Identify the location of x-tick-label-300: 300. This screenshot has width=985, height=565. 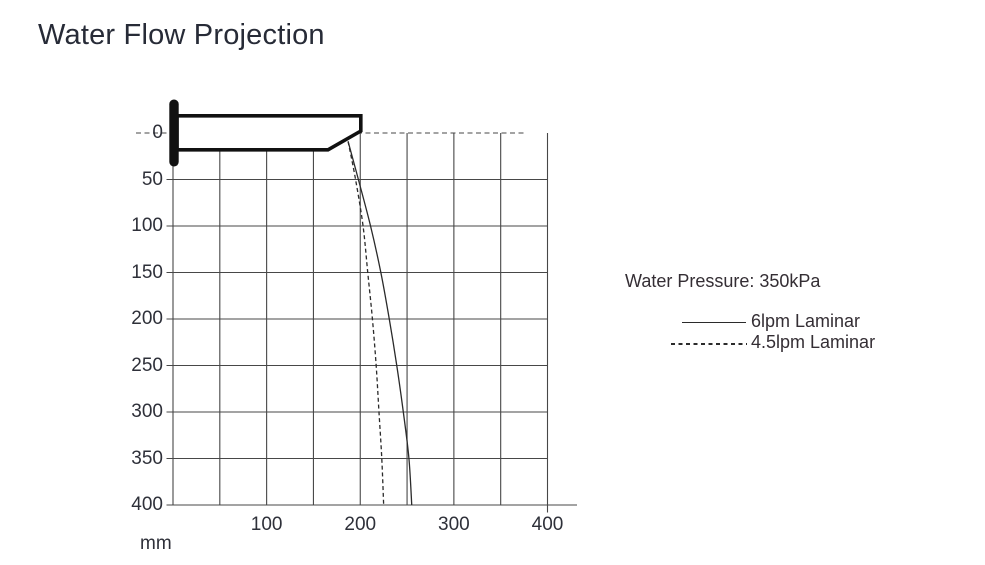
(454, 524).